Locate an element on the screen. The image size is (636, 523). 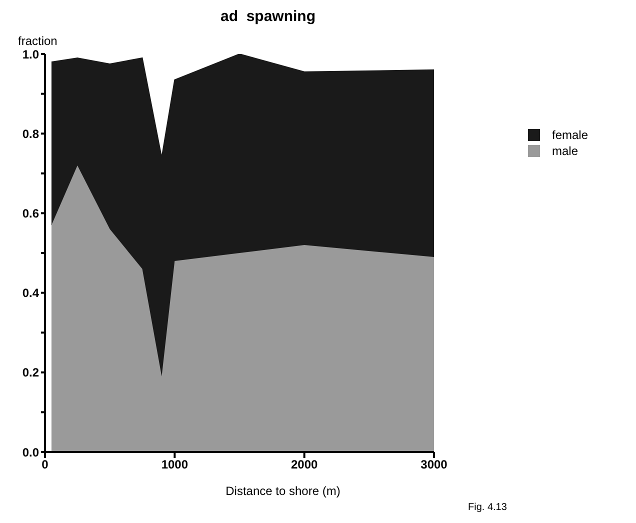
caption: Fig. 4.13 is located at coordinates (487, 507).